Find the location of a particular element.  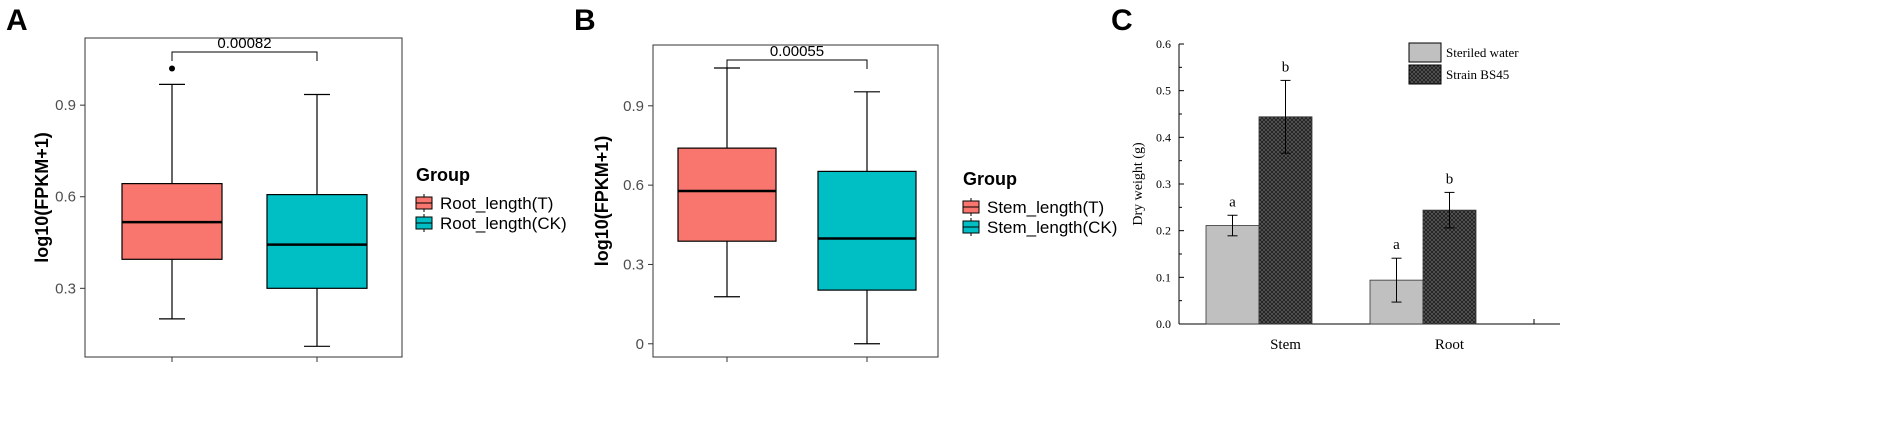

legend-label: Steriled water is located at coordinates (1482, 52).